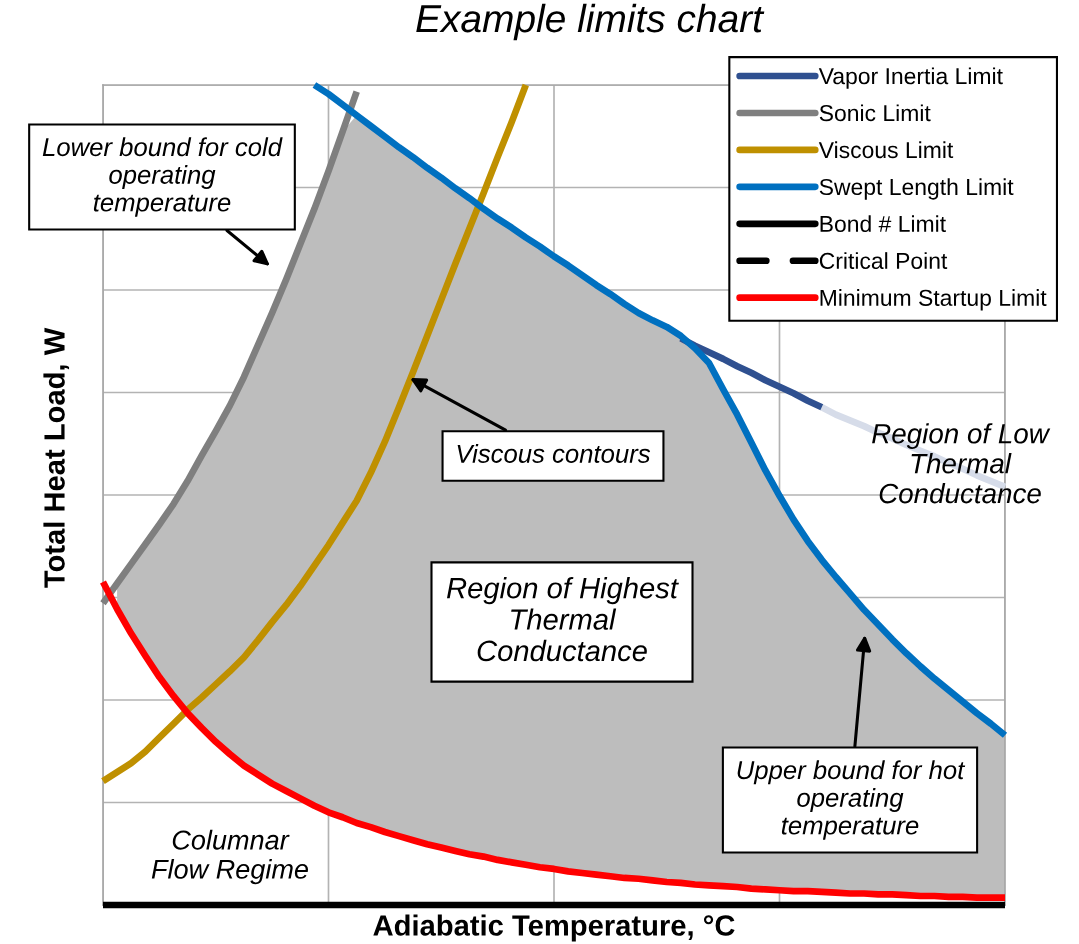  Describe the element at coordinates (590, 22) in the screenshot. I see `chart-title: Example limits chart` at that location.